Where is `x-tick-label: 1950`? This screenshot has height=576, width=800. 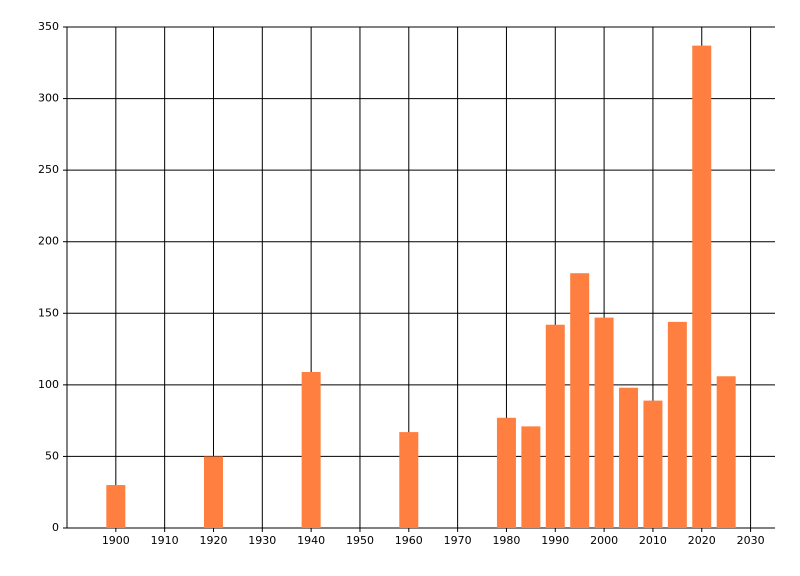
x-tick-label: 1950 is located at coordinates (360, 540).